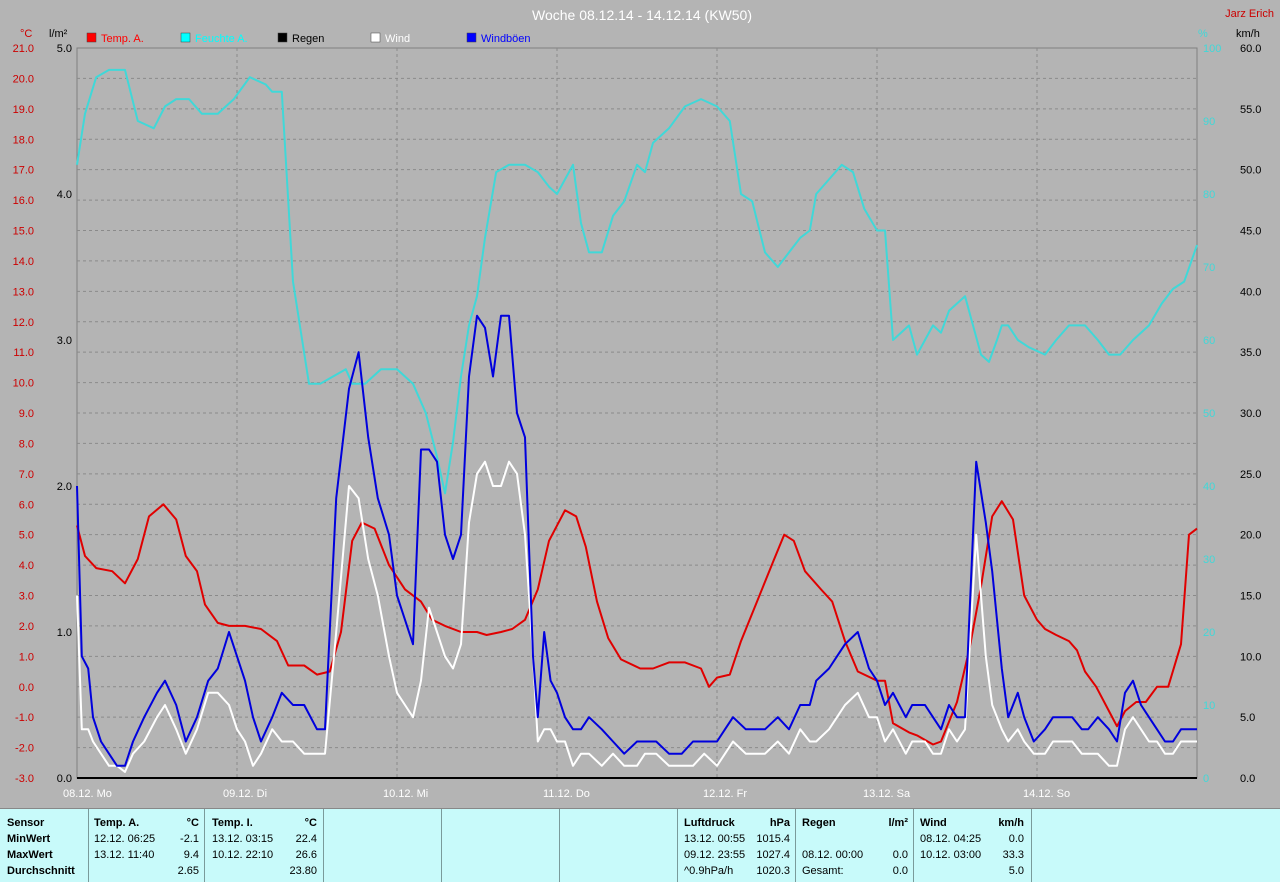 The image size is (1280, 882). What do you see at coordinates (773, 871) in the screenshot?
I see `pressure-current: 1020.3` at bounding box center [773, 871].